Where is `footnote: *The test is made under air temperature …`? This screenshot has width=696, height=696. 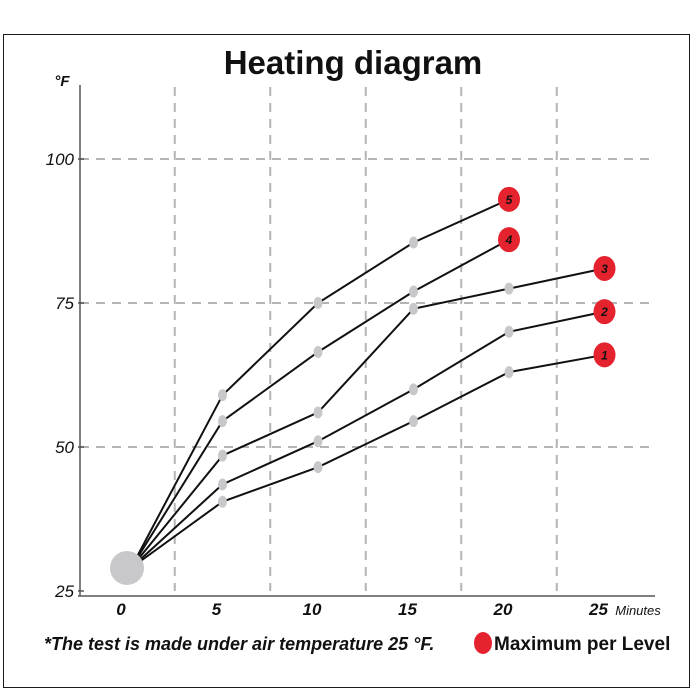 footnote: *The test is made under air temperature … is located at coordinates (239, 644).